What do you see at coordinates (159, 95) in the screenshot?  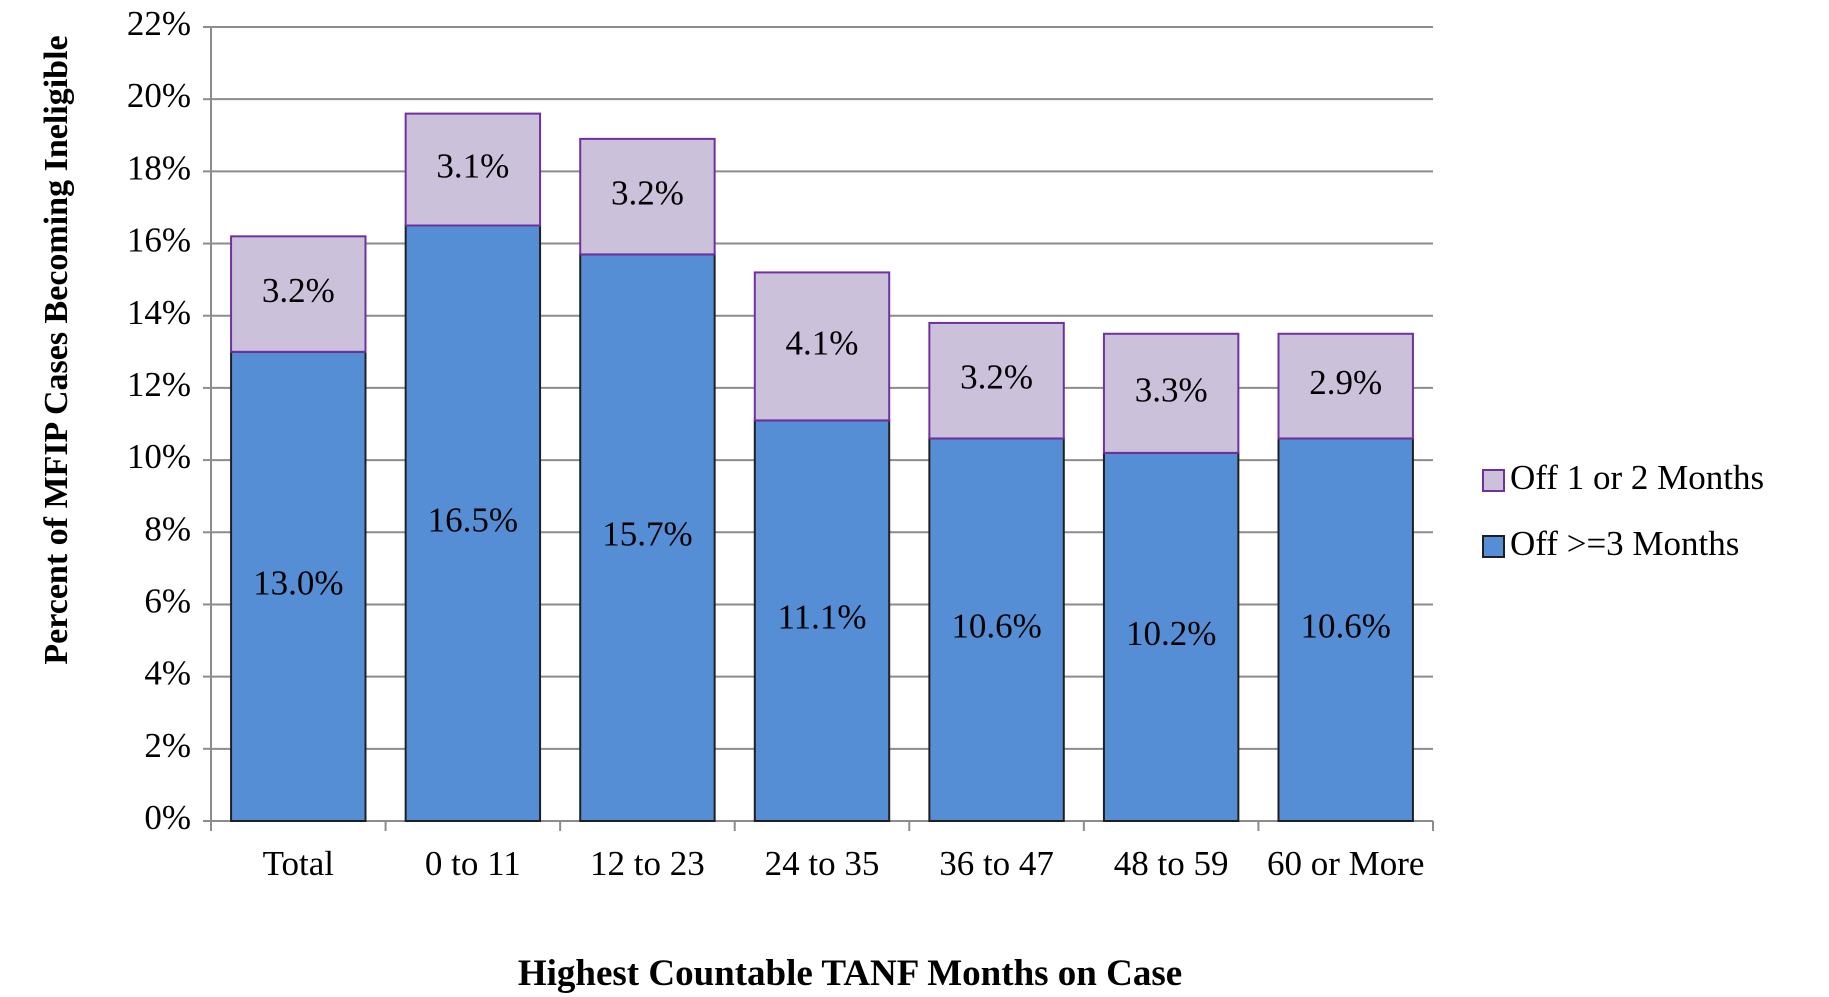 I see `y-tick-label: 20%` at bounding box center [159, 95].